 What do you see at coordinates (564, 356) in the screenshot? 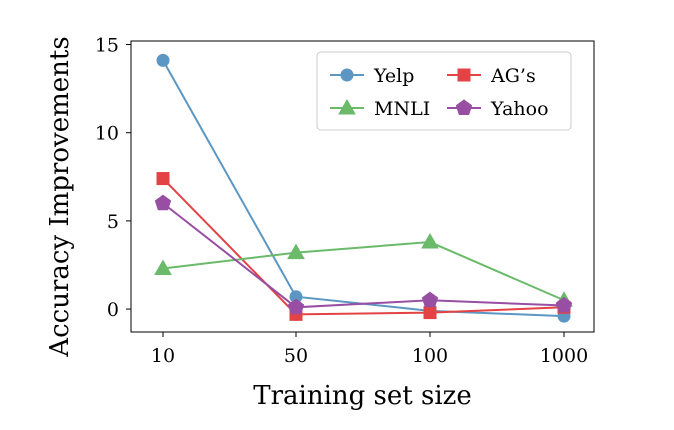
I see `x-tick-label: 1000` at bounding box center [564, 356].